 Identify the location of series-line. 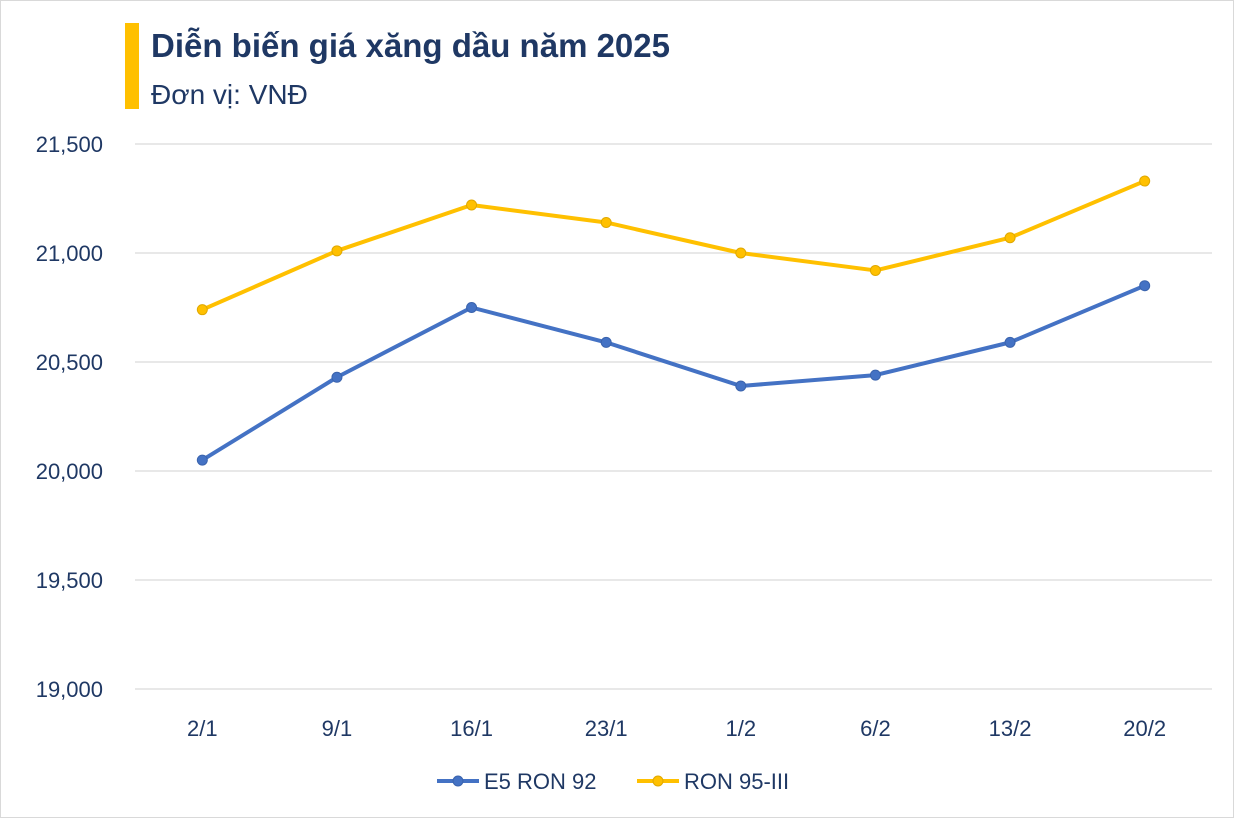
(673, 245).